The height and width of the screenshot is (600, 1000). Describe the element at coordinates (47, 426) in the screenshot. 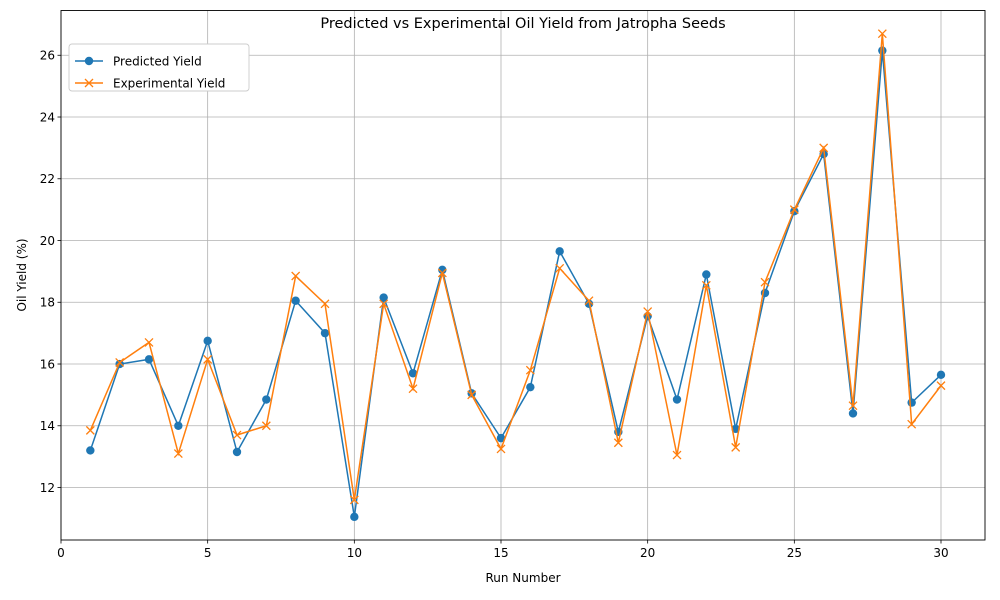

I see `y-tick-label: 14` at that location.